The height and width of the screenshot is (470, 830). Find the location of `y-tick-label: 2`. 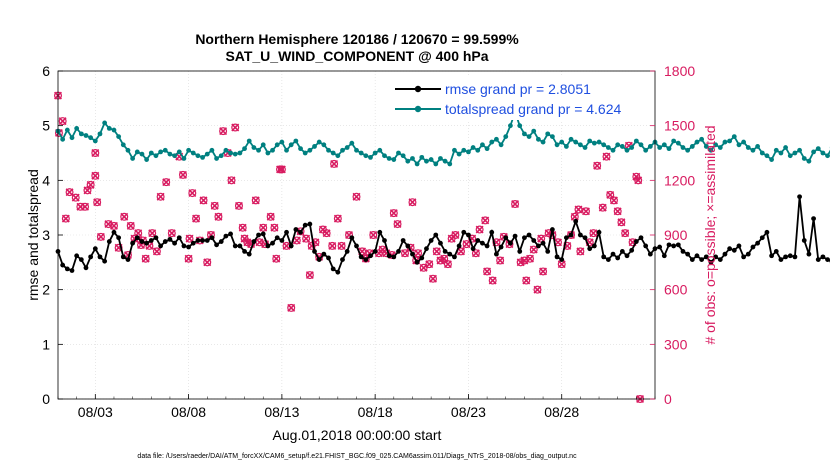

y-tick-label: 2 is located at coordinates (46, 290).